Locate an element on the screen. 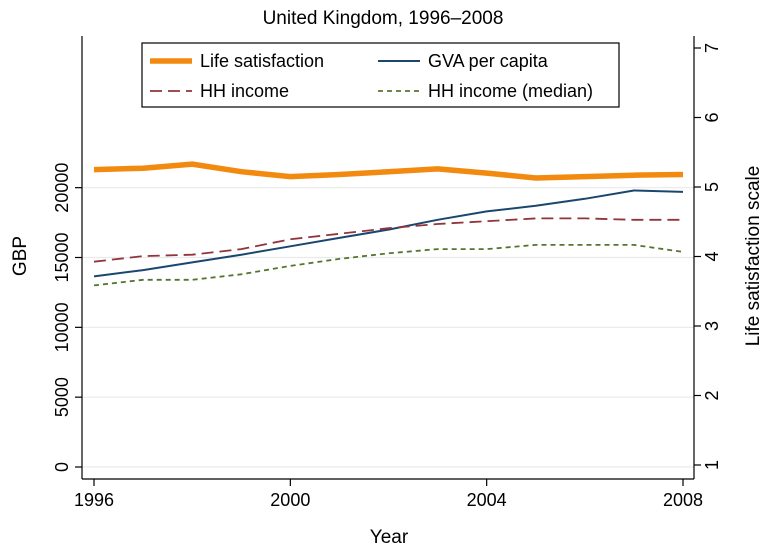 This screenshot has width=767, height=552. y-axis-label: GBP is located at coordinates (20, 256).